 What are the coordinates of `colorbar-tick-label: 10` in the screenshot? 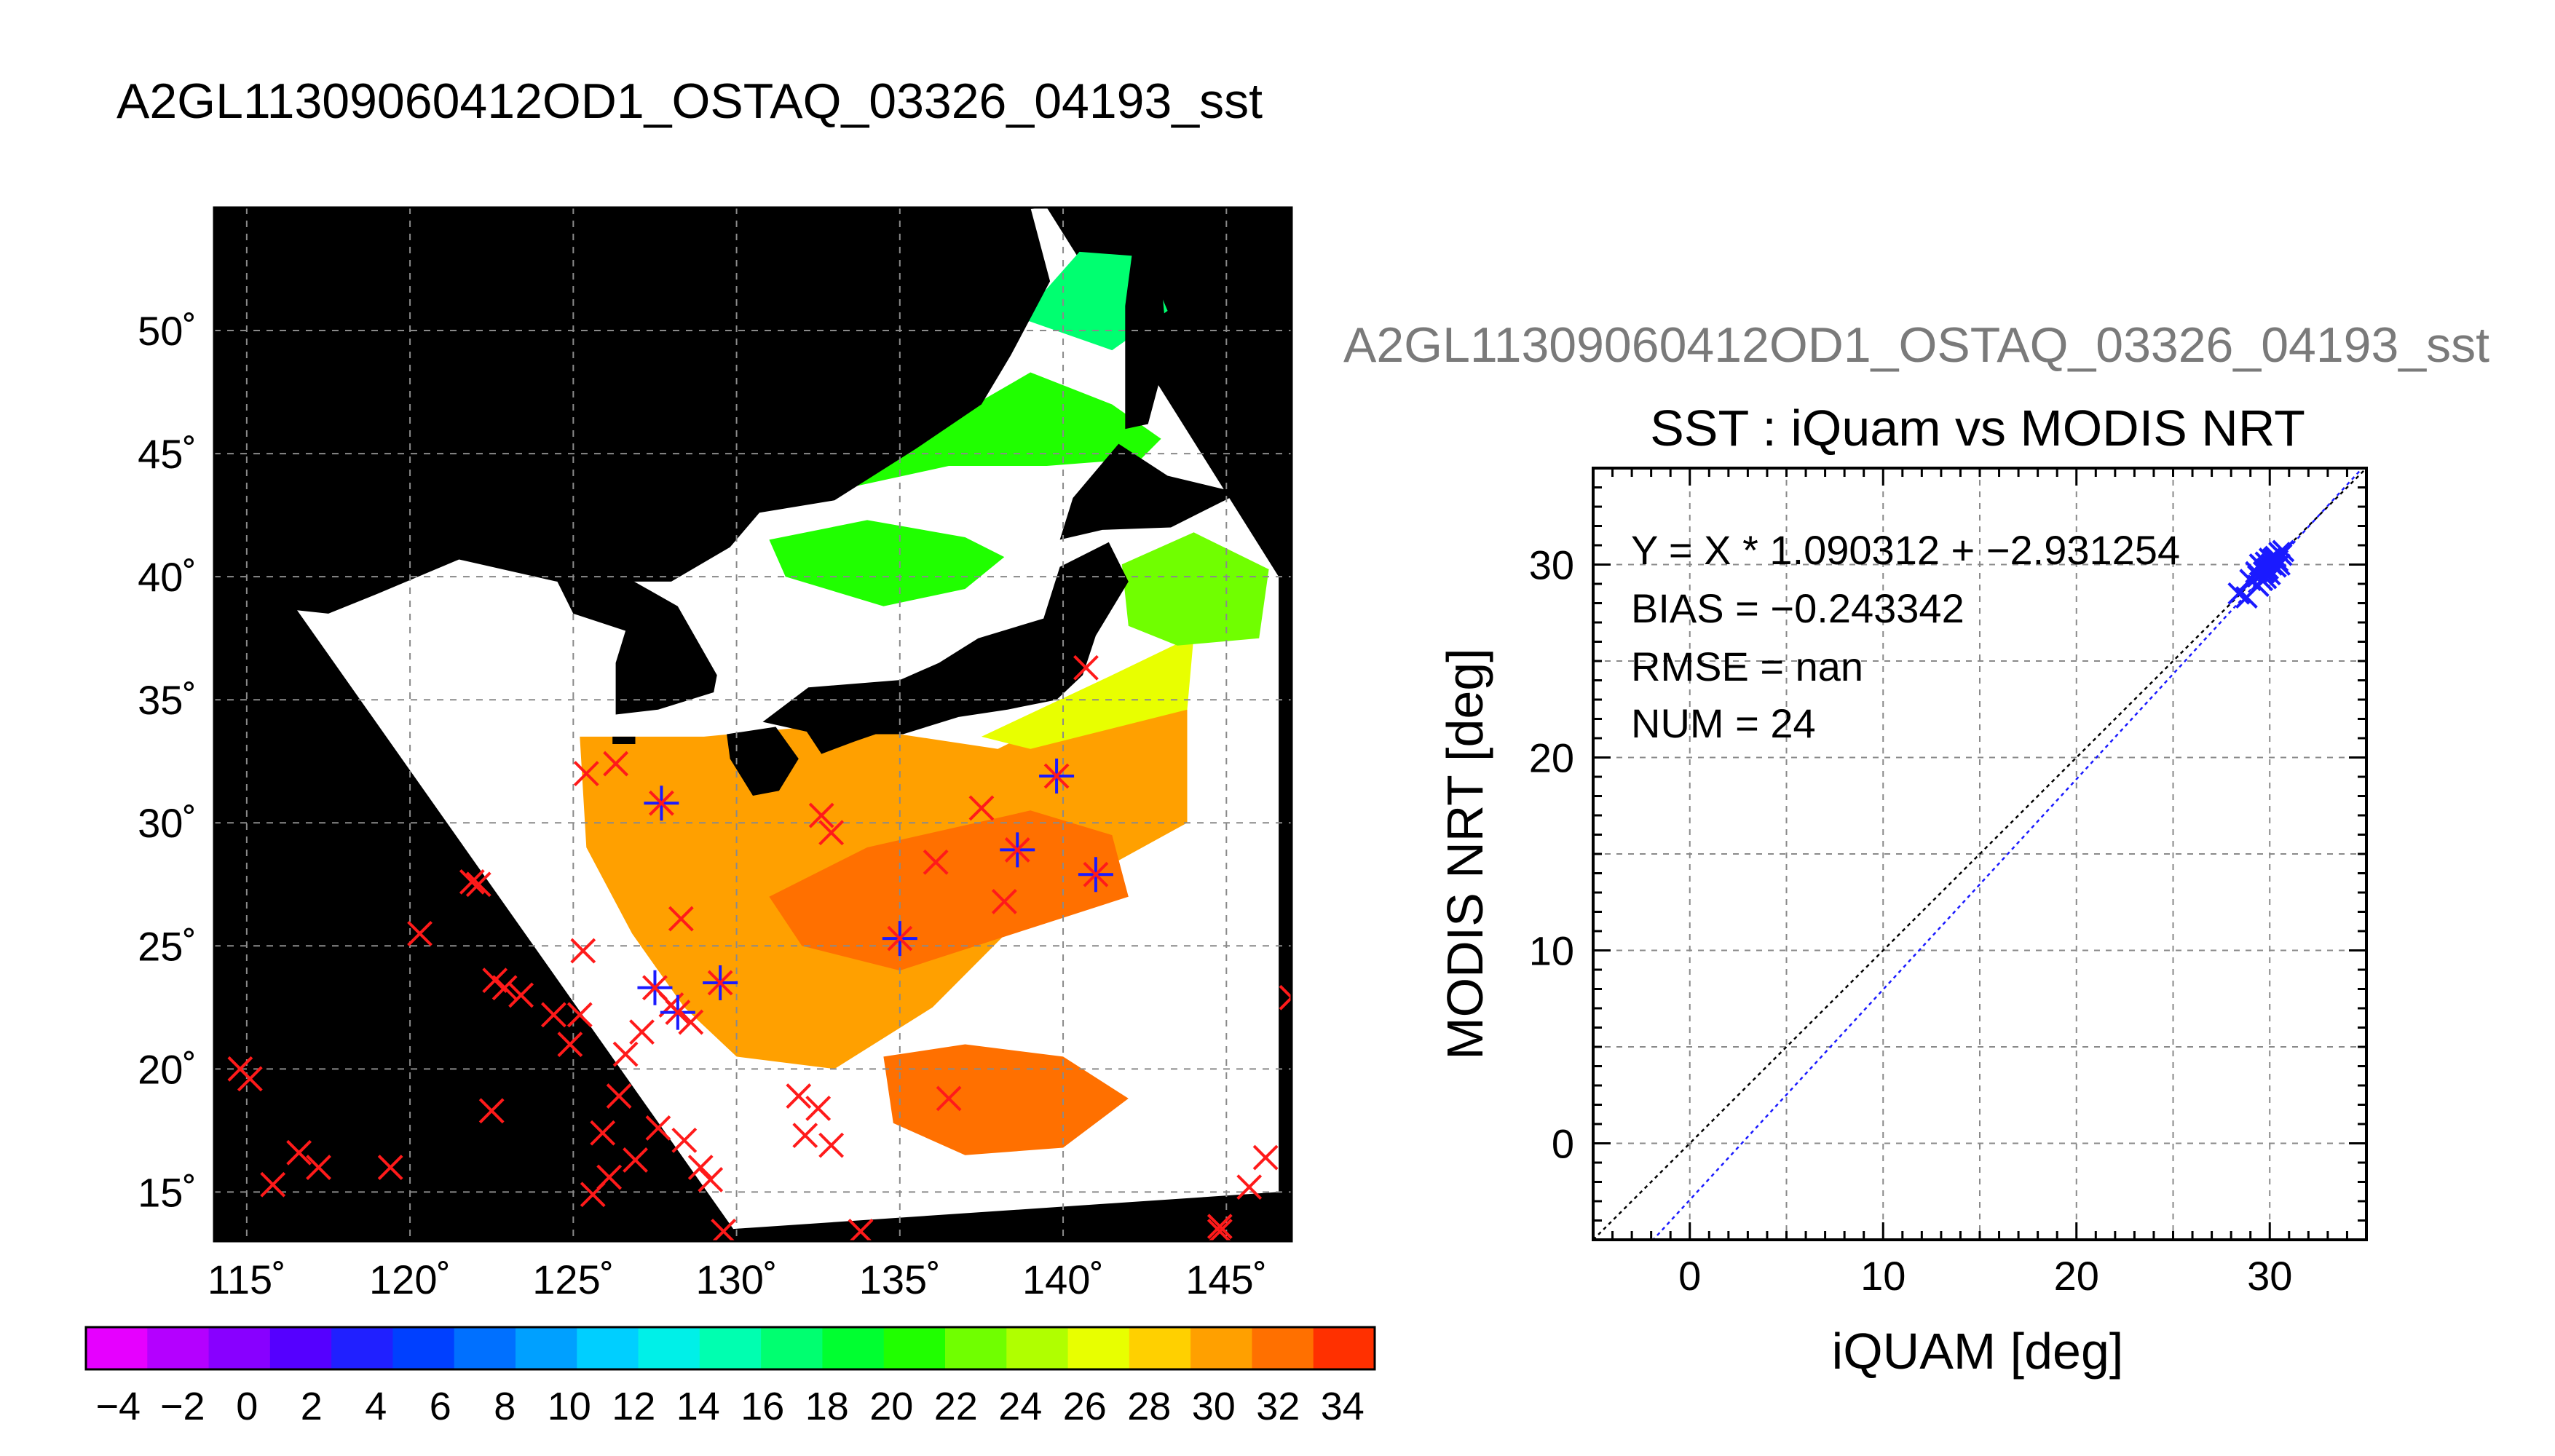 It's located at (569, 1406).